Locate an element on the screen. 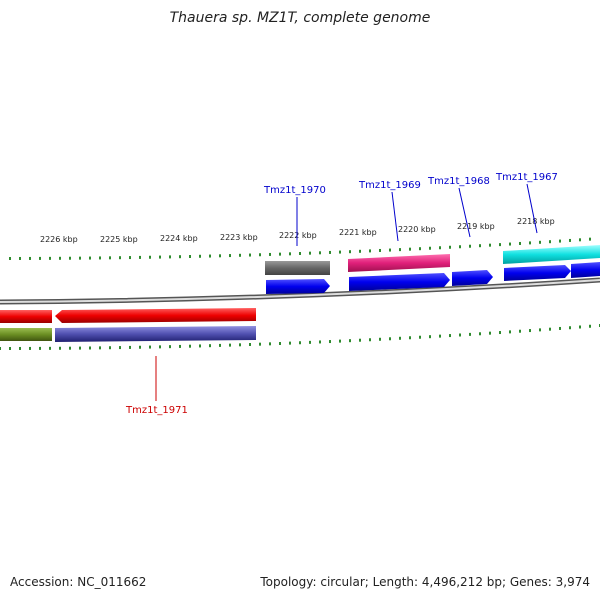 Image resolution: width=600 pixels, height=600 pixels. cog-feature-olive is located at coordinates (26, 334).